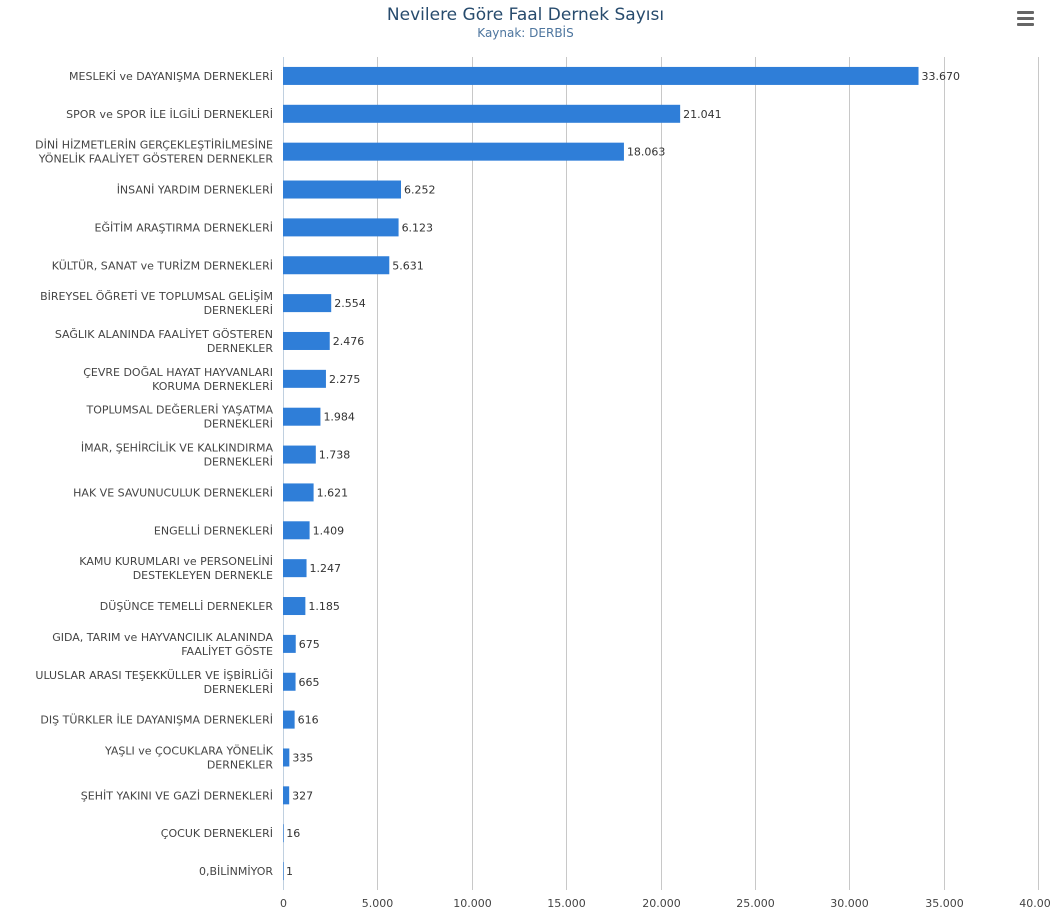  What do you see at coordinates (309, 644) in the screenshot?
I see `value-label: 675` at bounding box center [309, 644].